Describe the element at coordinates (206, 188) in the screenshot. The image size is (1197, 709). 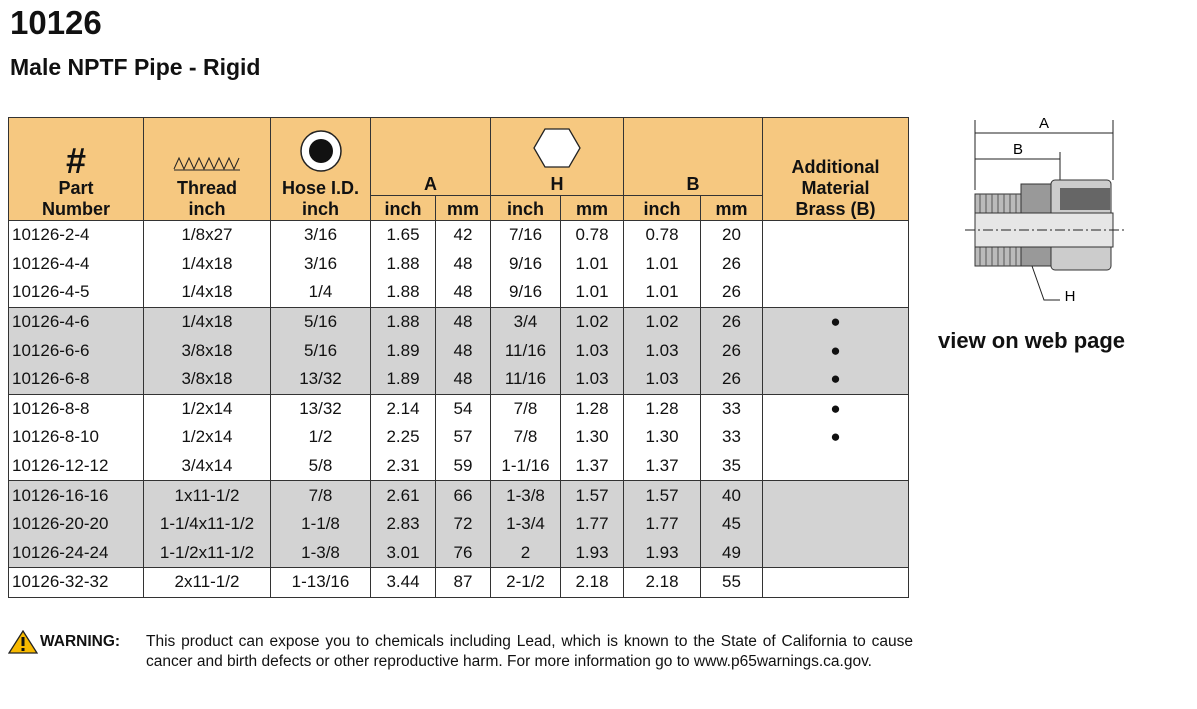
I see `header-text: Thread` at that location.